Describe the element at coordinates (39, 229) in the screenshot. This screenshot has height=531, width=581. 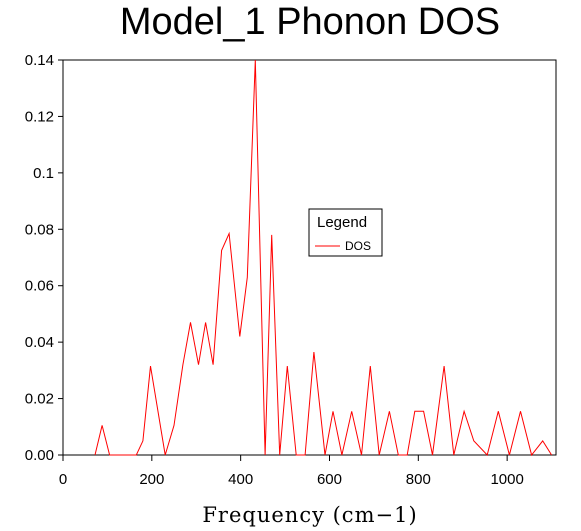
I see `y-tick-label: 0.08` at that location.